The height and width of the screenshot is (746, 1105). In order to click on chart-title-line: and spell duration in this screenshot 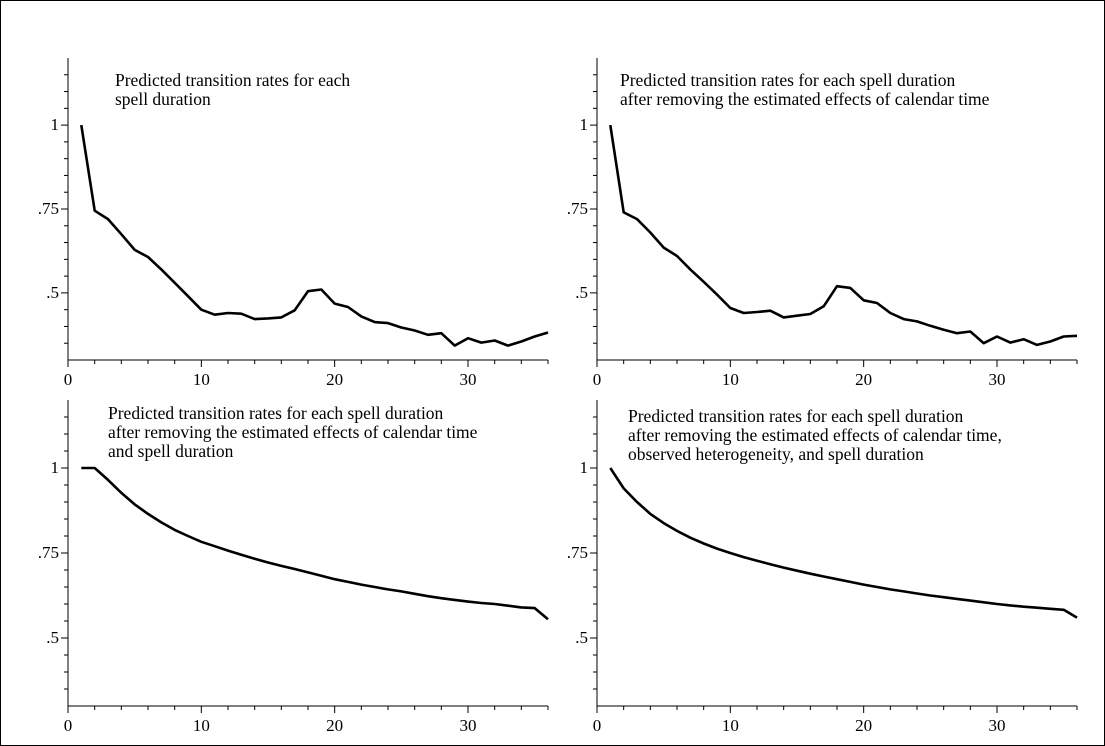, I will do `click(171, 451)`.